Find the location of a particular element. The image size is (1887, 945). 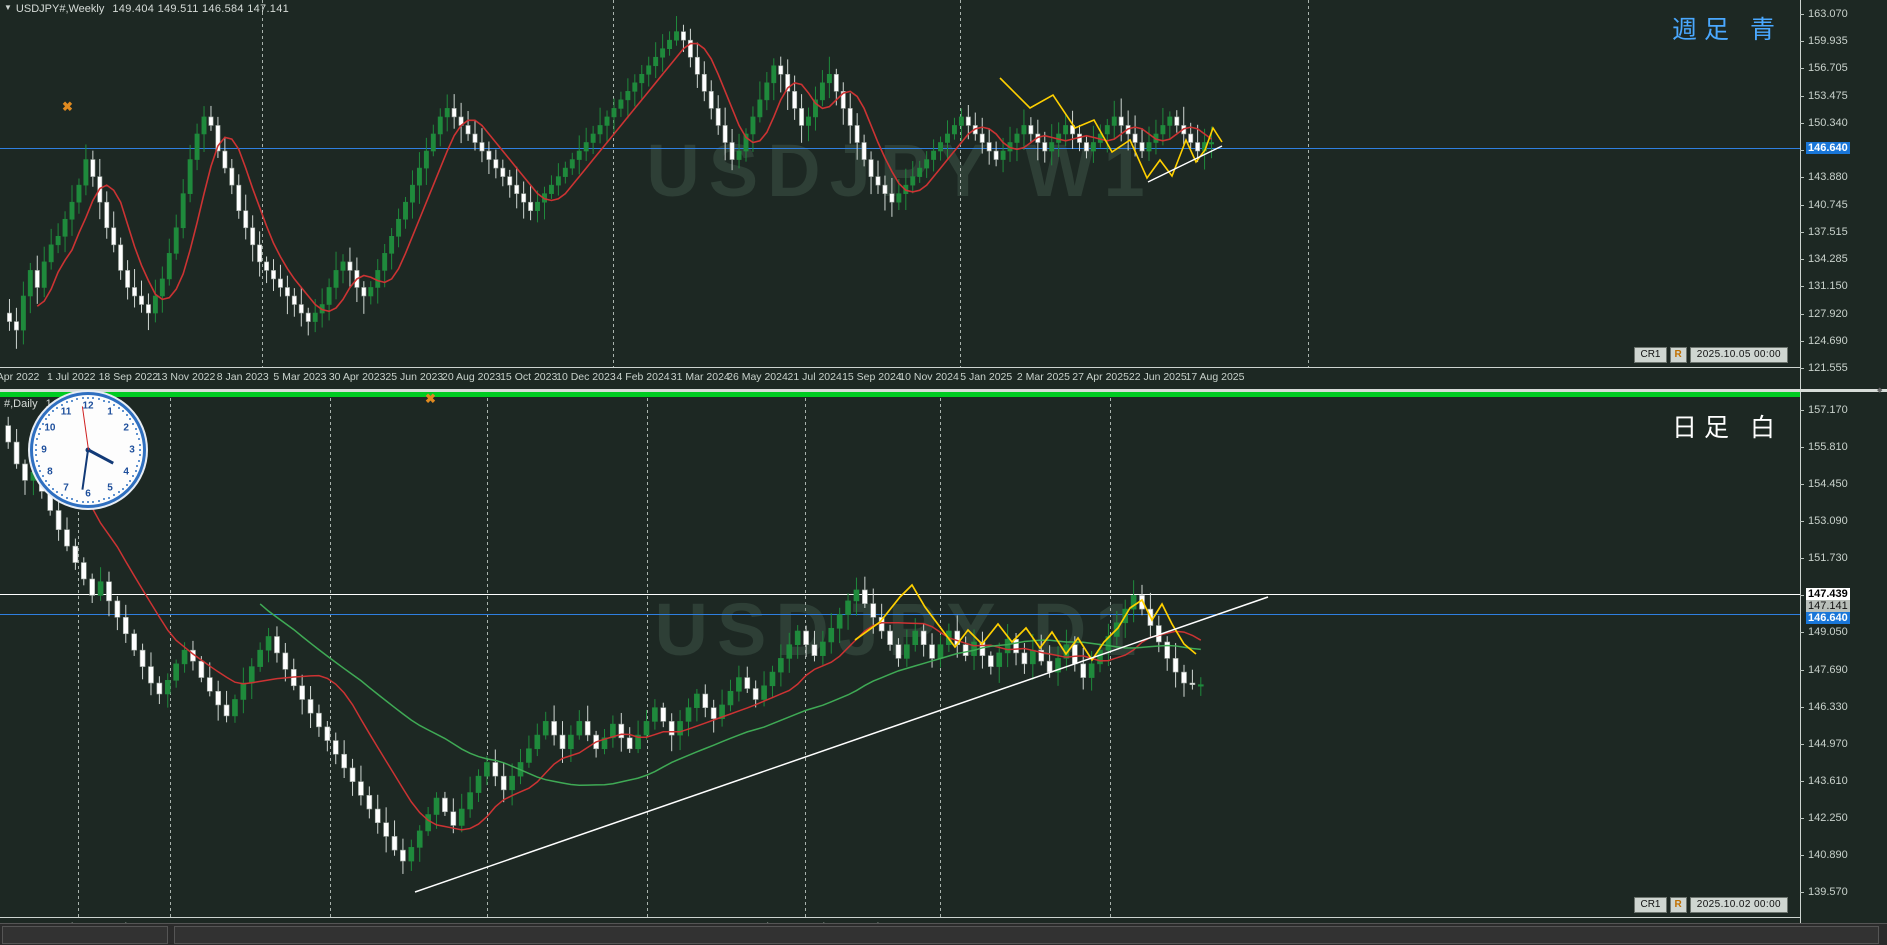

price-tick-label: 127.920 is located at coordinates (1828, 313).